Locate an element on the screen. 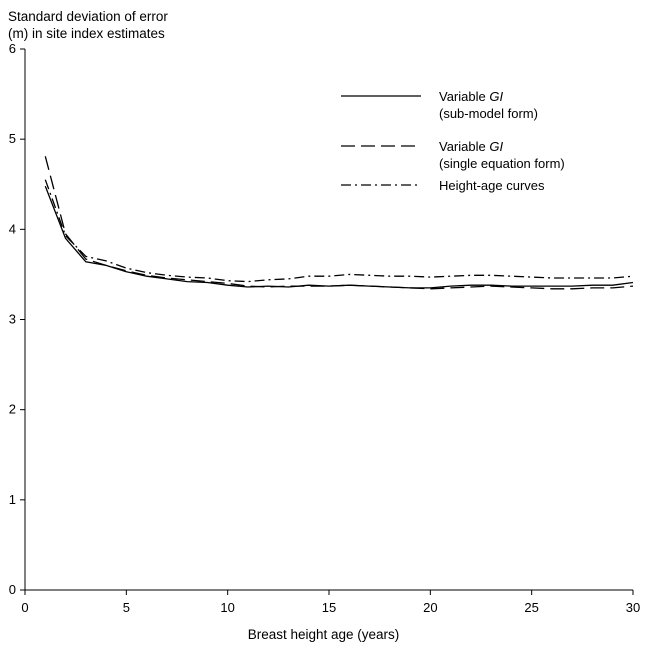 This screenshot has height=647, width=647. legend-label-3: Height-age curves is located at coordinates (492, 185).